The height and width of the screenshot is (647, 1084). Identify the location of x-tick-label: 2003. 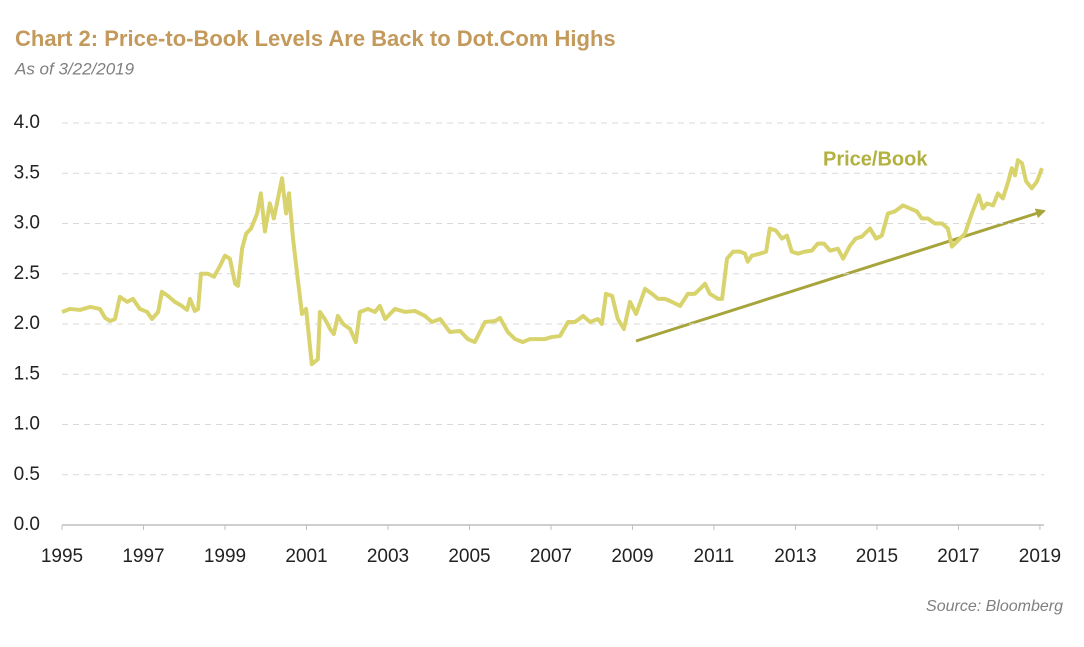
(388, 556).